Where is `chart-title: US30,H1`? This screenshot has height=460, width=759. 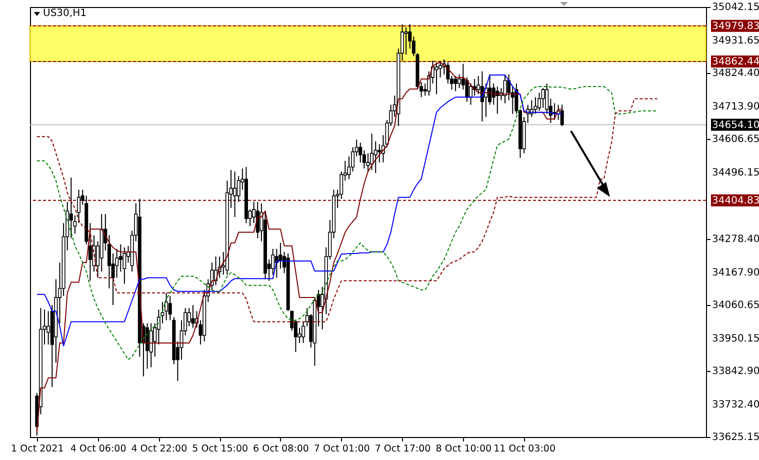
chart-title: US30,H1 is located at coordinates (64, 13).